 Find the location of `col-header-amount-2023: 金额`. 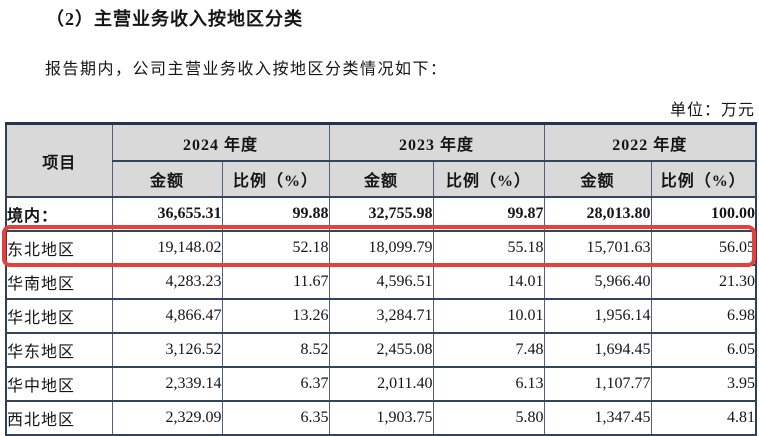

col-header-amount-2023: 金额 is located at coordinates (381, 179).